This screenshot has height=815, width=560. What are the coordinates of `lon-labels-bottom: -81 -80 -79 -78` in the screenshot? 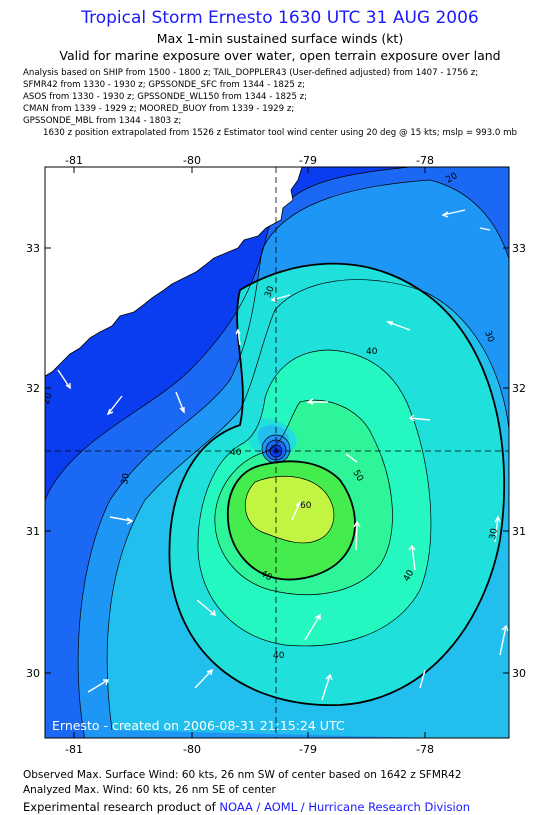 It's located at (249, 749).